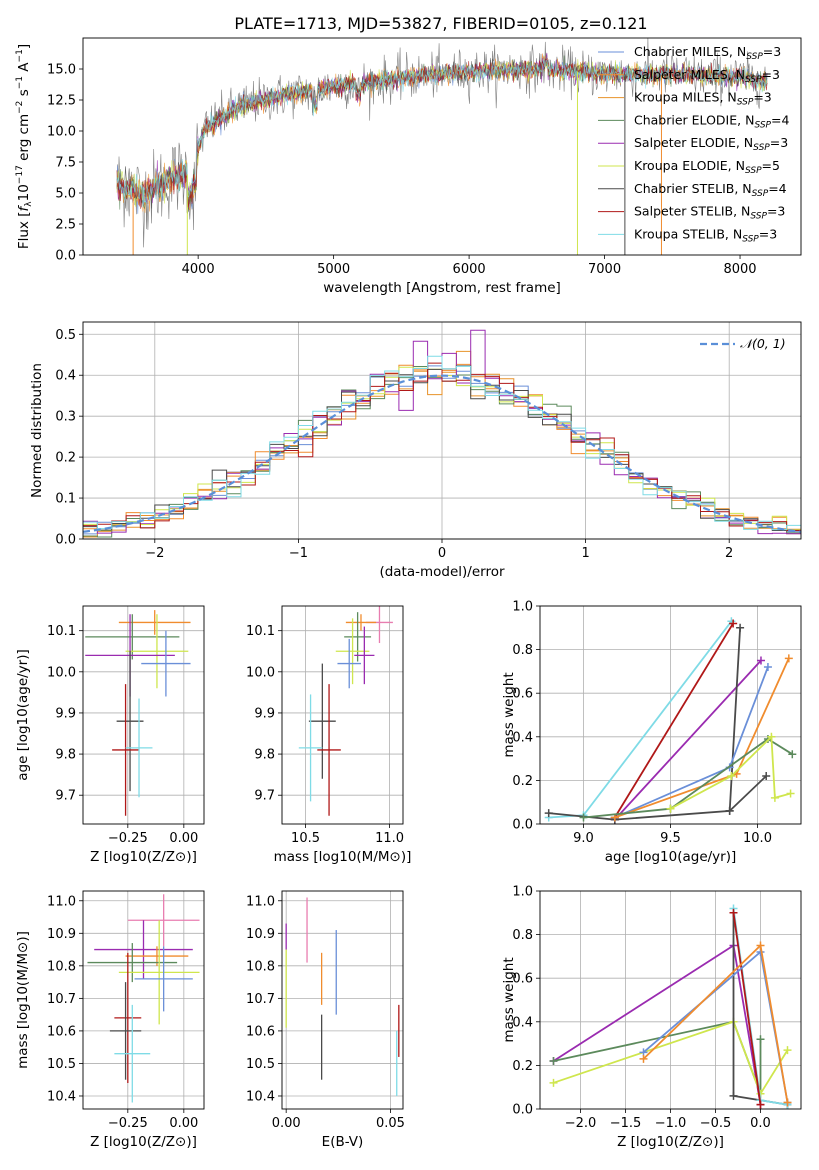  What do you see at coordinates (688, 778) in the screenshot?
I see `weight-line-chabrier_elodie` at bounding box center [688, 778].